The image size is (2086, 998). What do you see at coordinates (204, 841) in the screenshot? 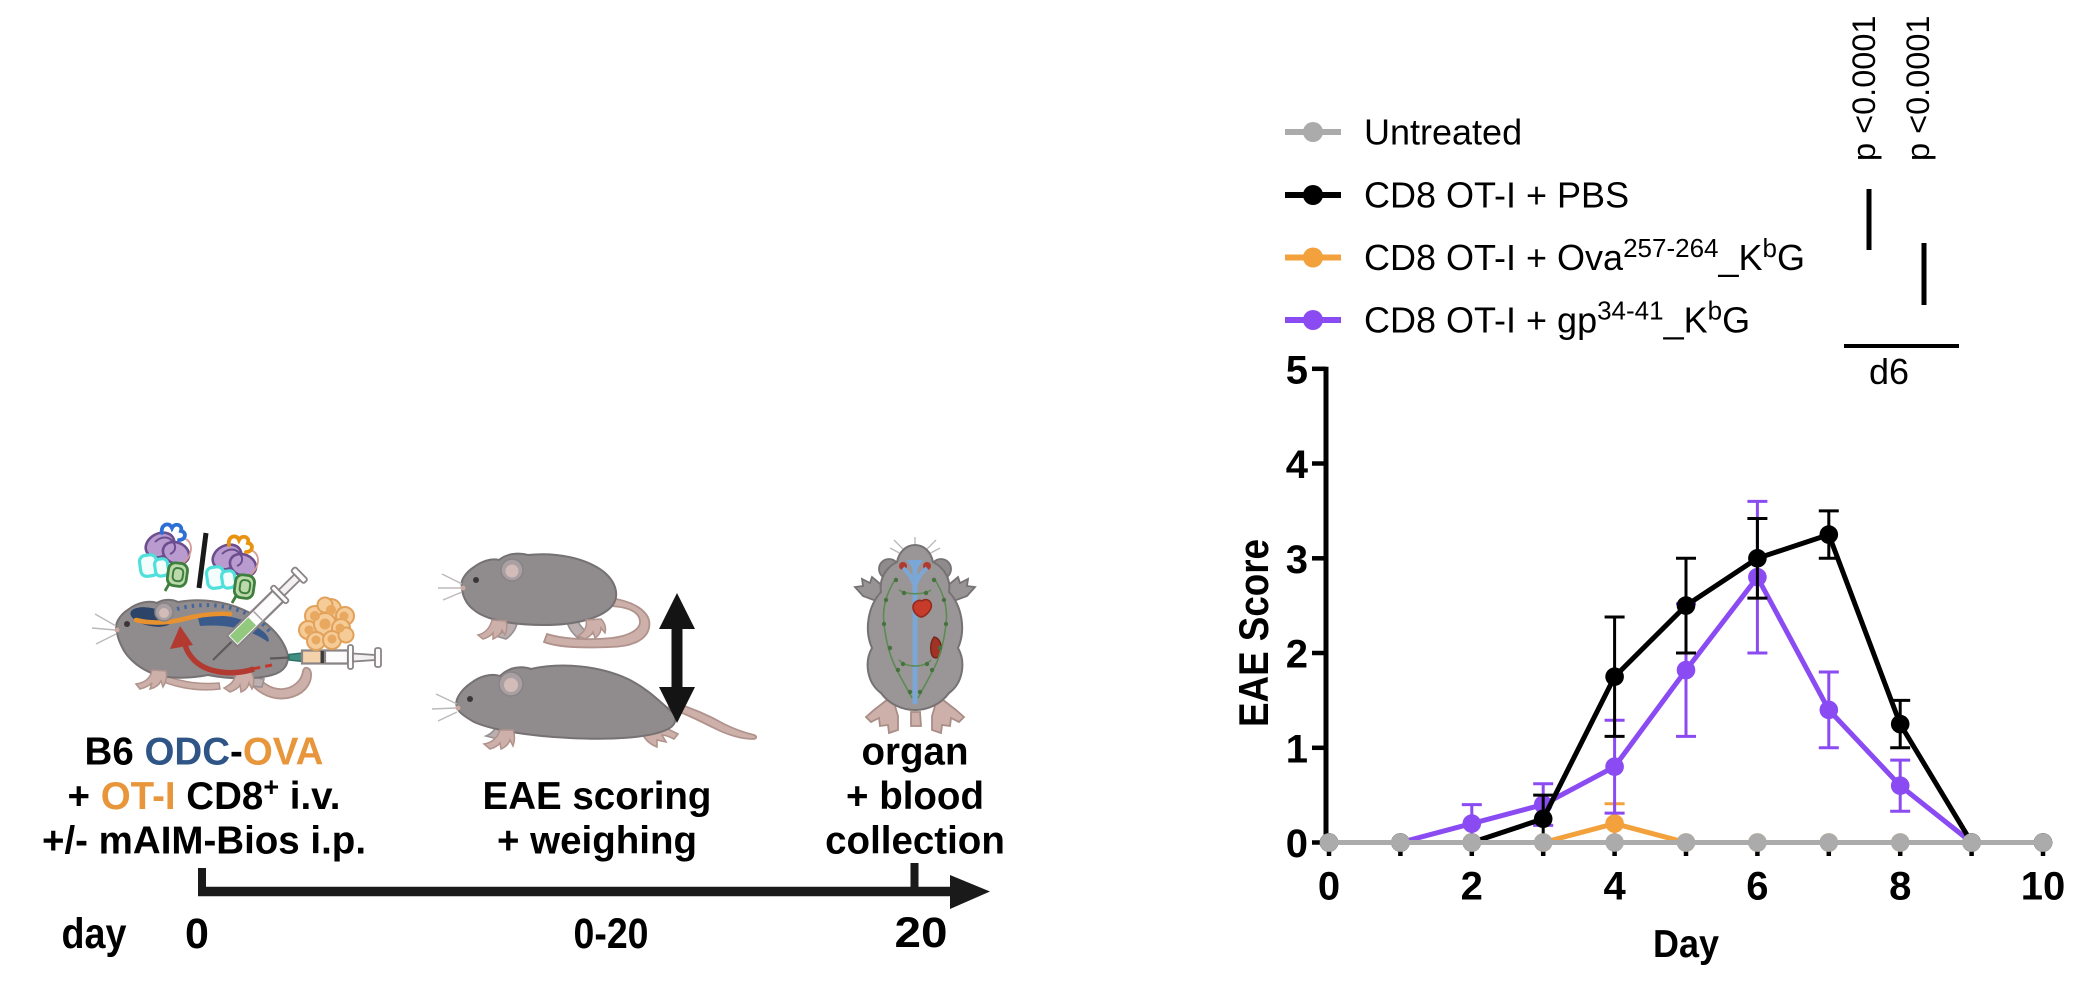
I see `svg-text: +/- mAIM-Bios i.p.` at bounding box center [204, 841].